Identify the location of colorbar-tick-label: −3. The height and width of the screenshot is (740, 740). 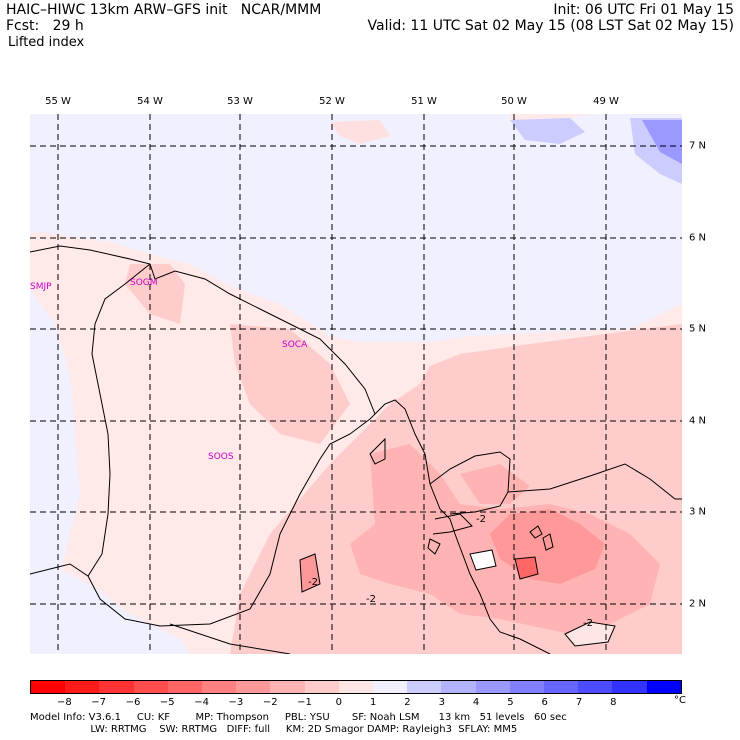
(236, 702).